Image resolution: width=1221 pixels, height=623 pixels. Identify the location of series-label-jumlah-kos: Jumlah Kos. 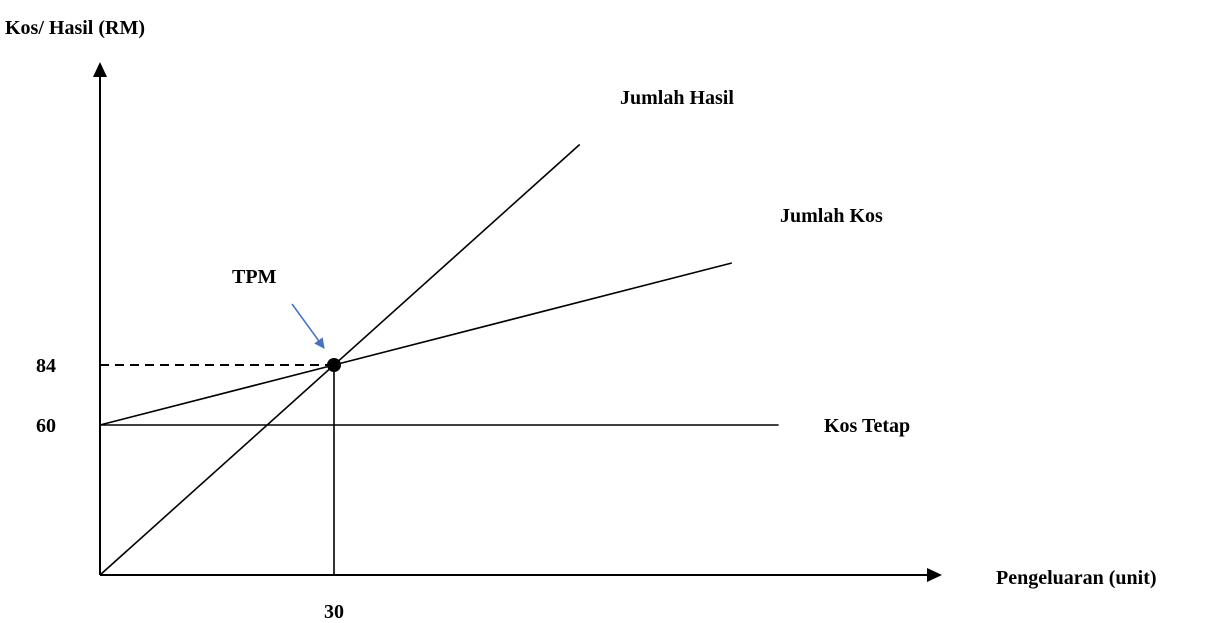
(831, 216).